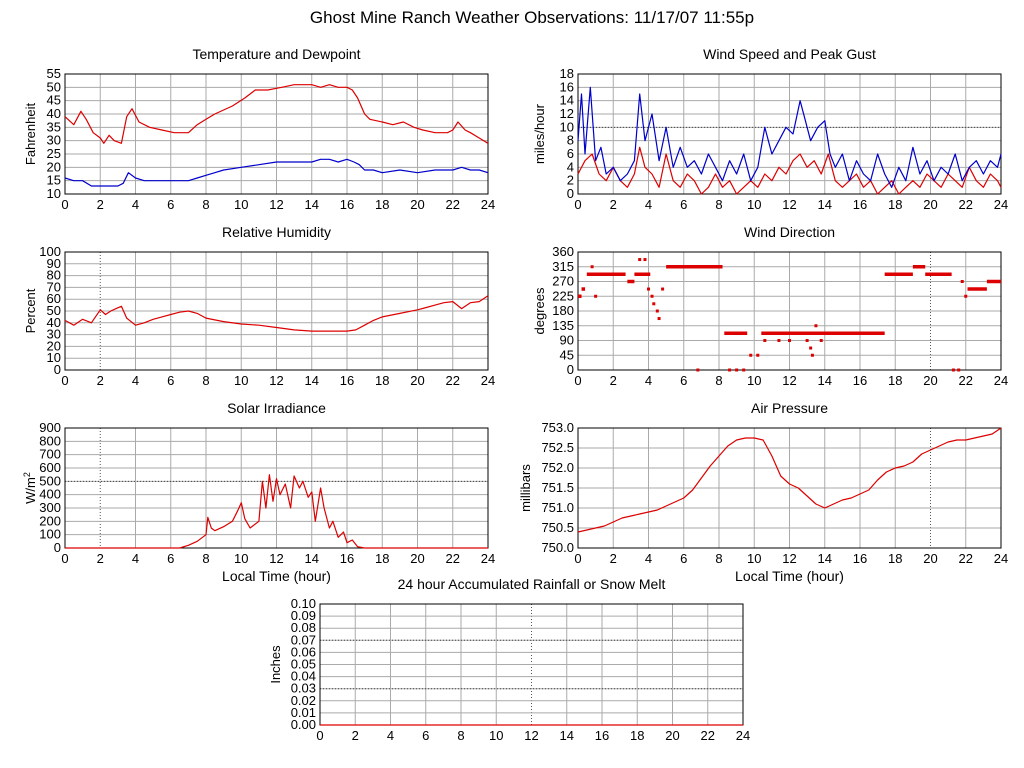 Image resolution: width=1024 pixels, height=768 pixels. What do you see at coordinates (276, 134) in the screenshot?
I see `plot-frame` at bounding box center [276, 134].